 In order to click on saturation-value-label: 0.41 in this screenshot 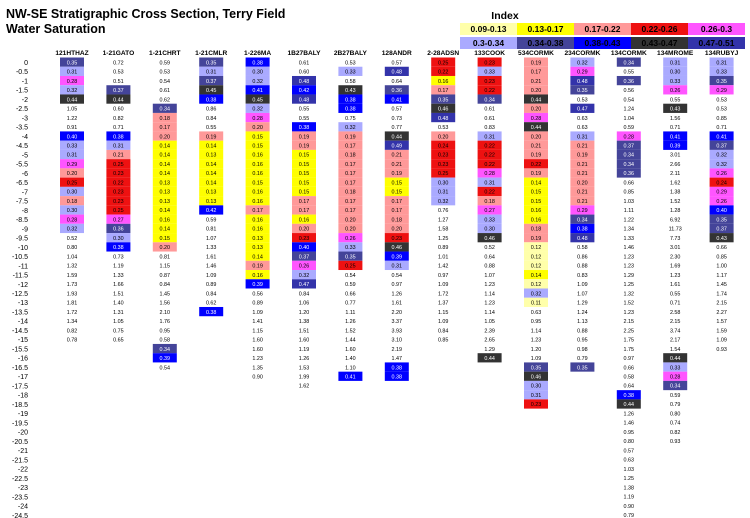, I will do `click(397, 100)`.